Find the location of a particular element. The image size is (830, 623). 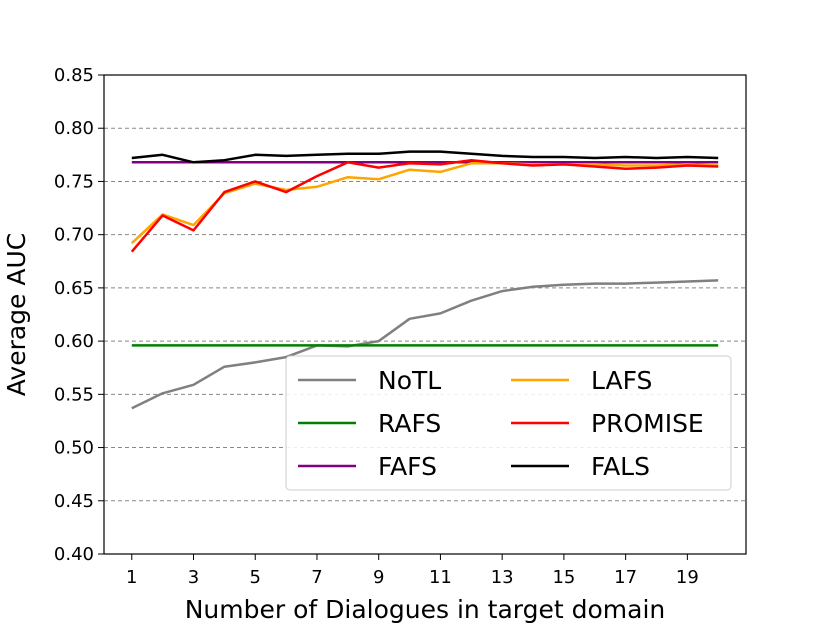

y-tick-label: 0.50 is located at coordinates (74, 448).